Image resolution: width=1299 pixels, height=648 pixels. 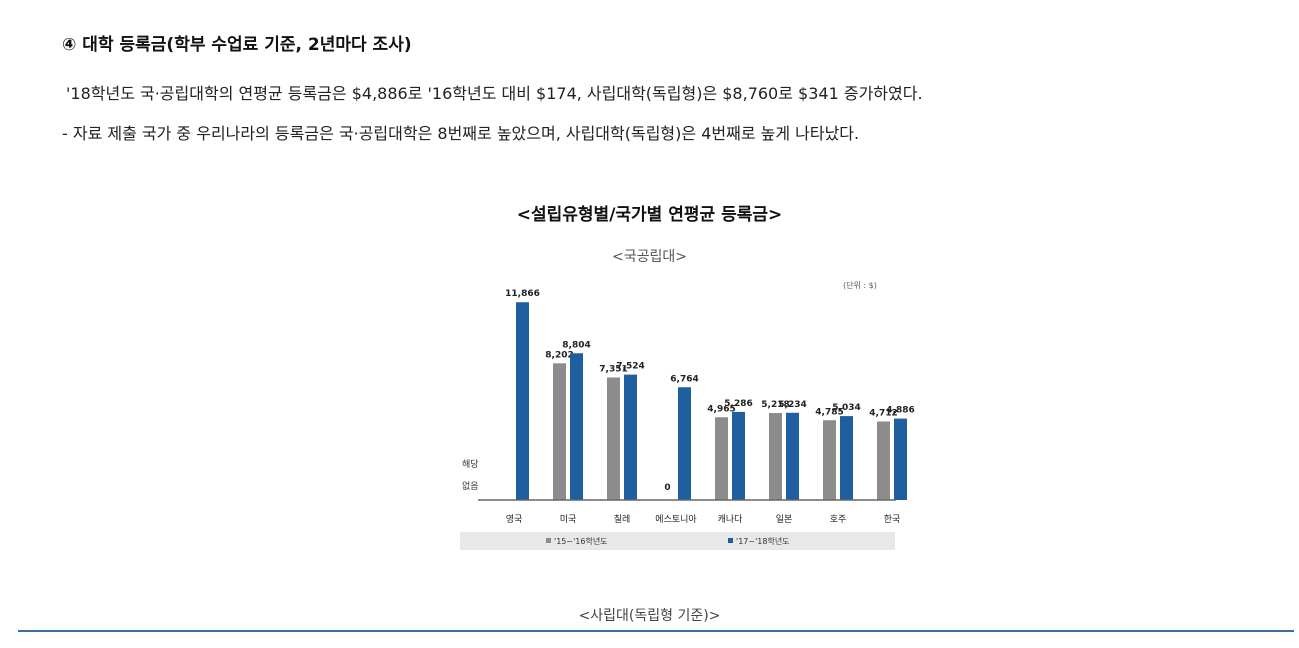 I want to click on legend-label-1: '15~'16학년도, so click(x=581, y=541).